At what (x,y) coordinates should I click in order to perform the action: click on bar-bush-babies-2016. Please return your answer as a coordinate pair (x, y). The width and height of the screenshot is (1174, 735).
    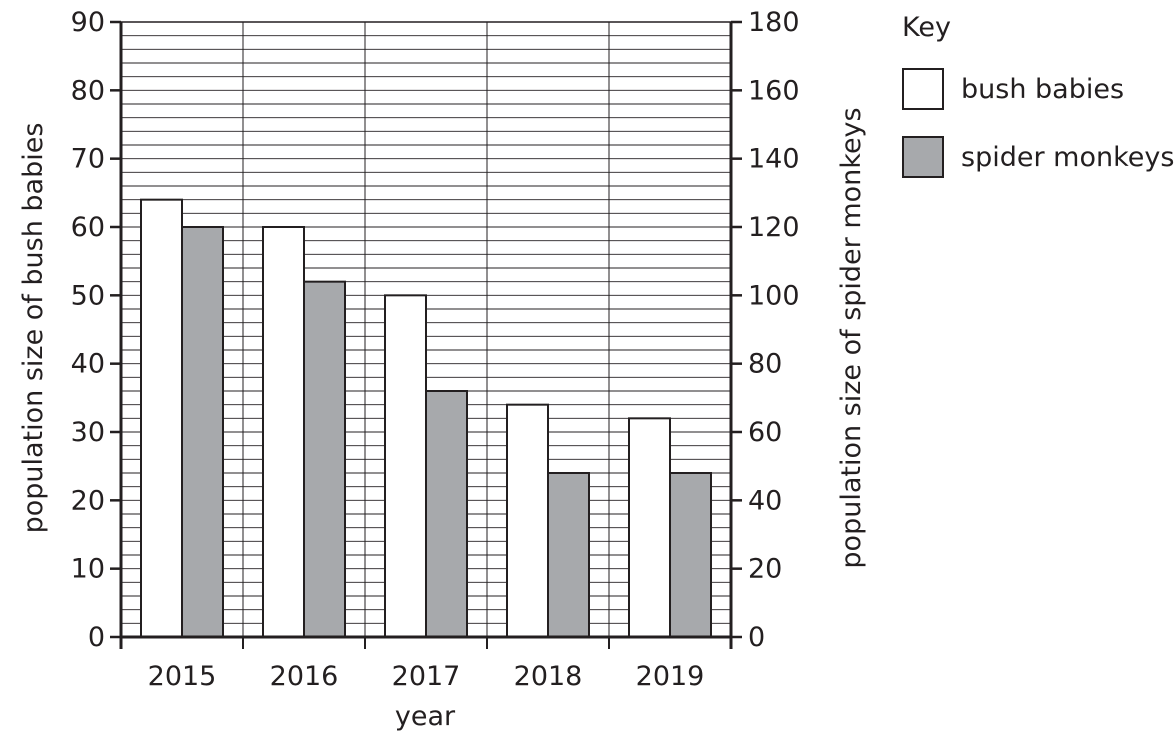
    Looking at the image, I should click on (283, 432).